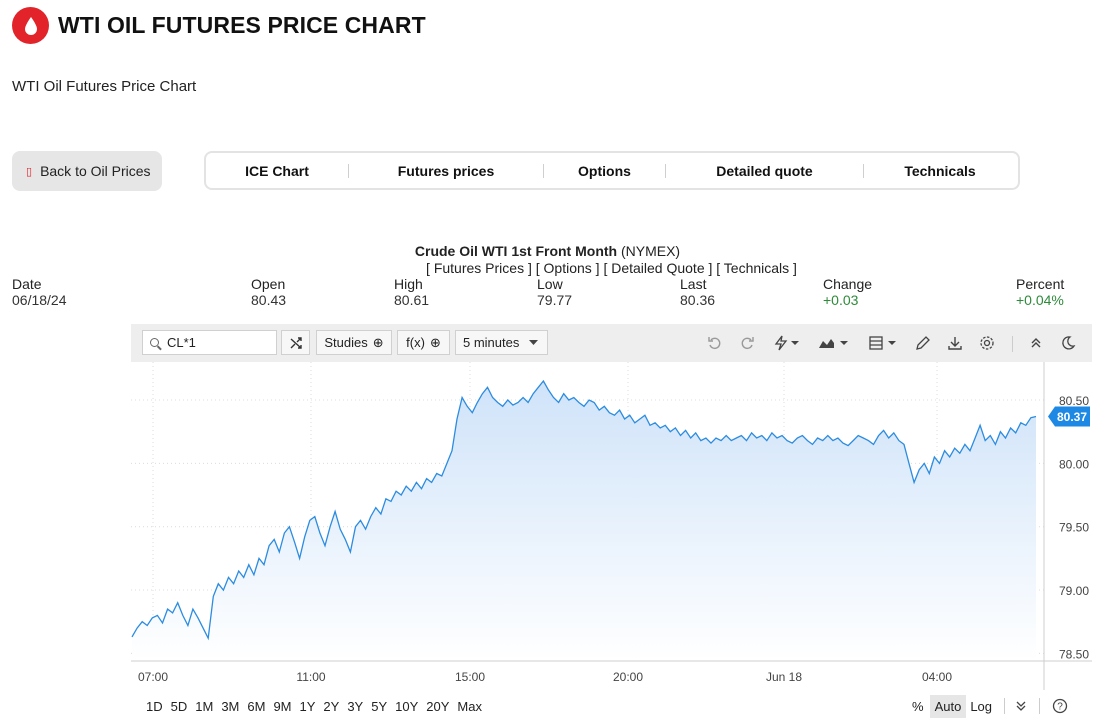 The height and width of the screenshot is (725, 1095). What do you see at coordinates (39, 300) in the screenshot?
I see `stat-value: 06/18/24` at bounding box center [39, 300].